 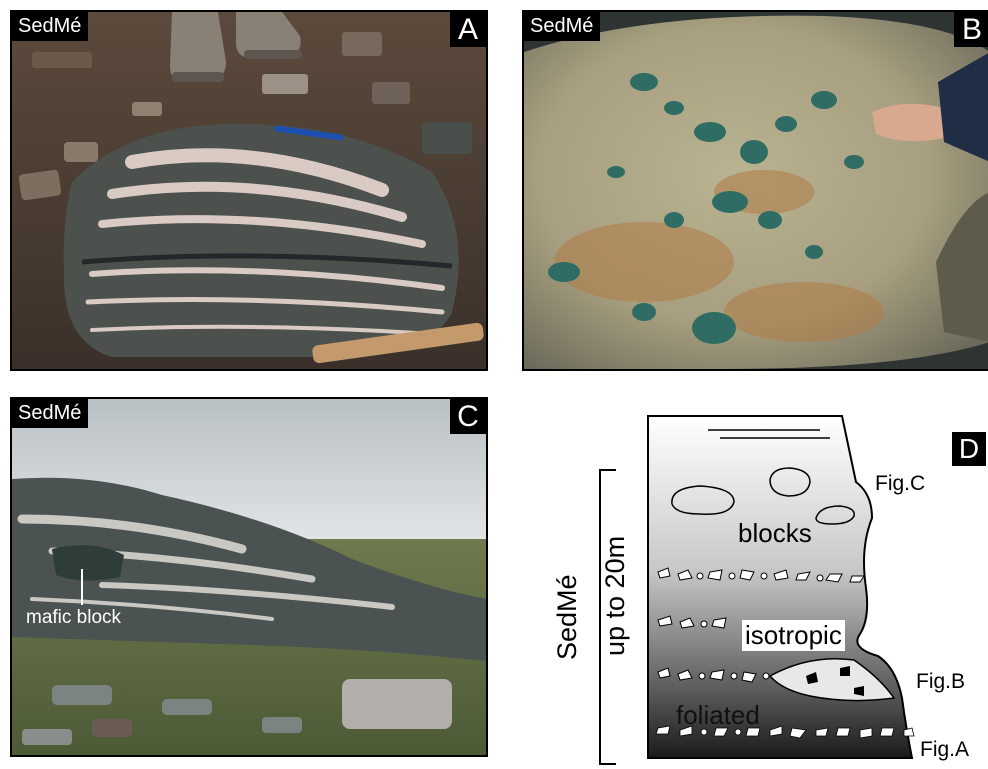 I want to click on fig-c-reference: Fig.C, so click(x=900, y=483).